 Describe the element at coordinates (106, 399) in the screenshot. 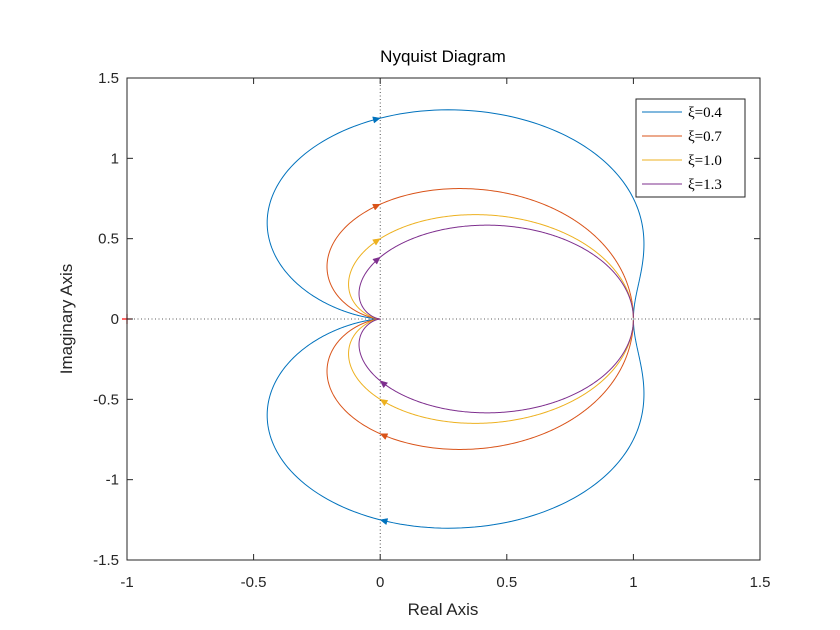

I see `y-tick-label: -0.5` at that location.